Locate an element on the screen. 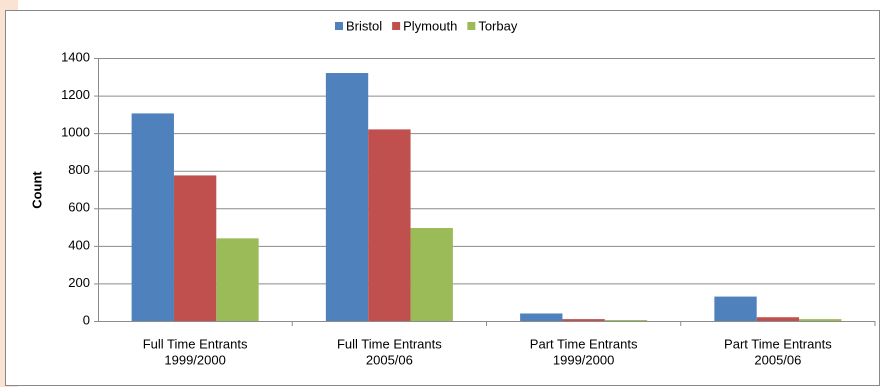 The width and height of the screenshot is (882, 387). y-tick-label: 1200 is located at coordinates (75, 94).